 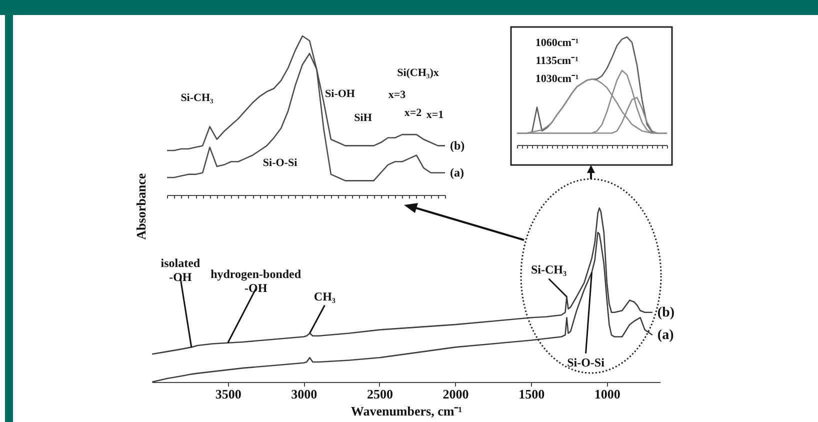 I want to click on x-tick-label: 2500, so click(x=379, y=394).